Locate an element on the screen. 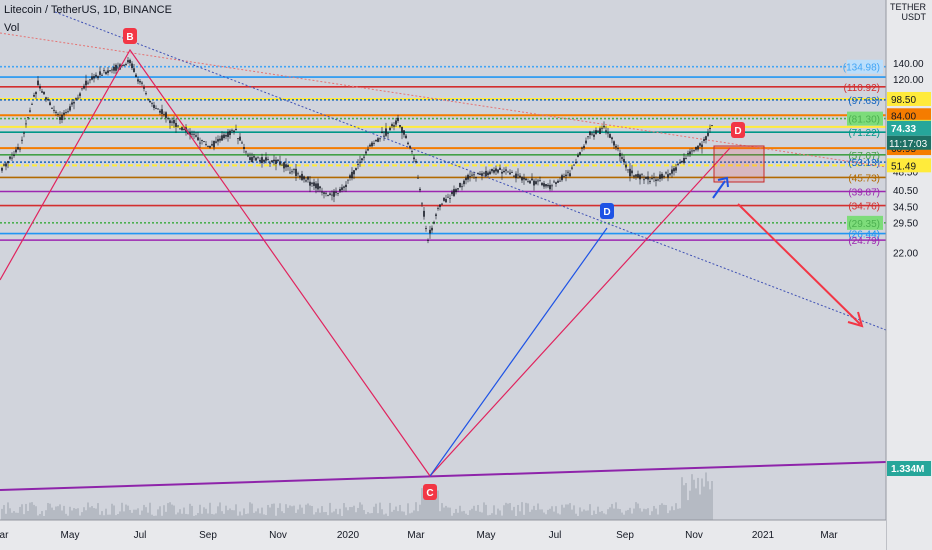 This screenshot has width=932, height=550. time-tick-label: Nov is located at coordinates (278, 535).